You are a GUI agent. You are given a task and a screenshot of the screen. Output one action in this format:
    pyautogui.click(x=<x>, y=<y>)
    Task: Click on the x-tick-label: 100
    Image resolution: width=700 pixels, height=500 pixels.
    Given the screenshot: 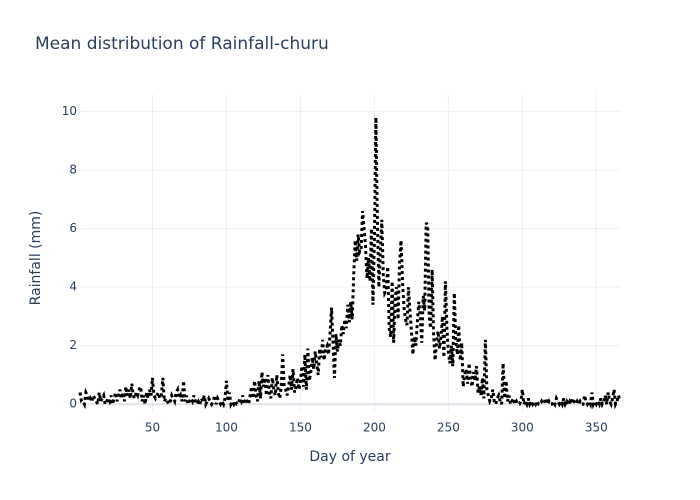 What is the action you would take?
    pyautogui.click(x=226, y=428)
    